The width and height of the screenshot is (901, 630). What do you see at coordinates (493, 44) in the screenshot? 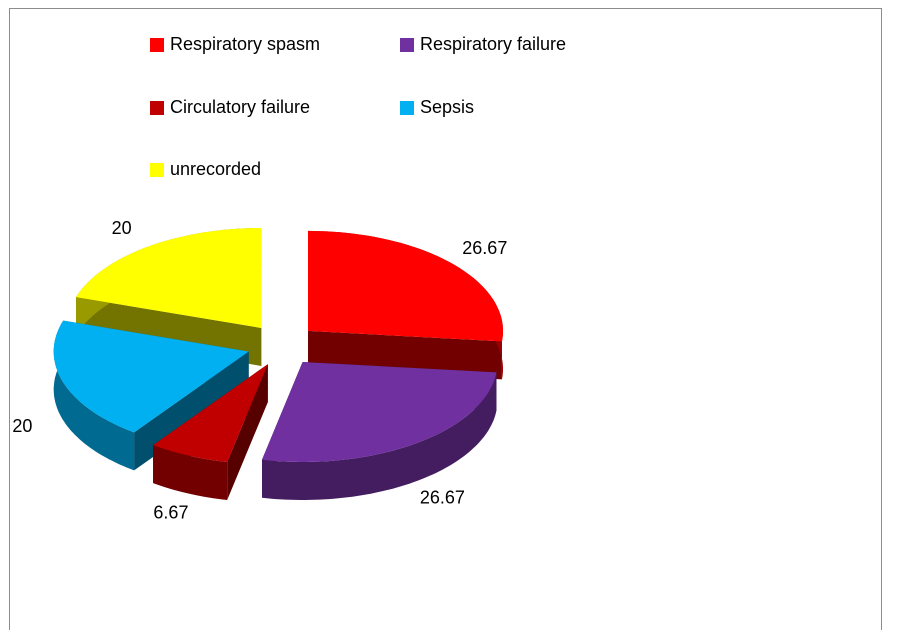
I see `legend-label: Respiratory failure` at bounding box center [493, 44].